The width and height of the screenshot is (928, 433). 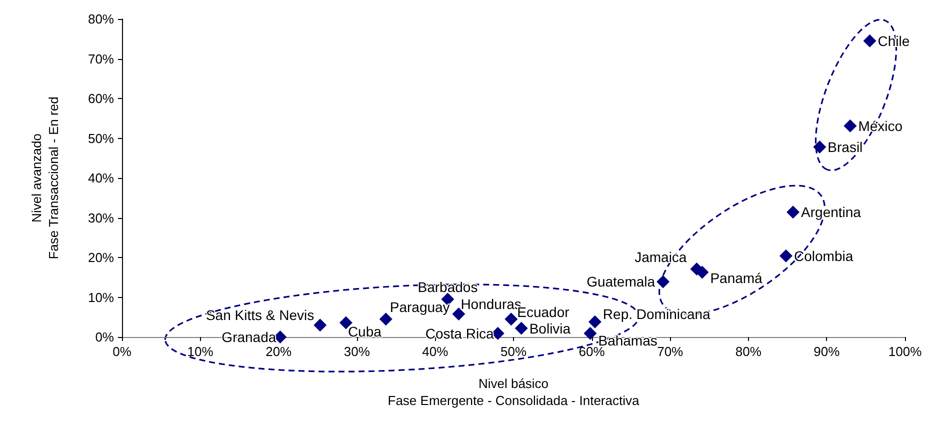 What do you see at coordinates (435, 351) in the screenshot?
I see `x-tick-label: 40%` at bounding box center [435, 351].